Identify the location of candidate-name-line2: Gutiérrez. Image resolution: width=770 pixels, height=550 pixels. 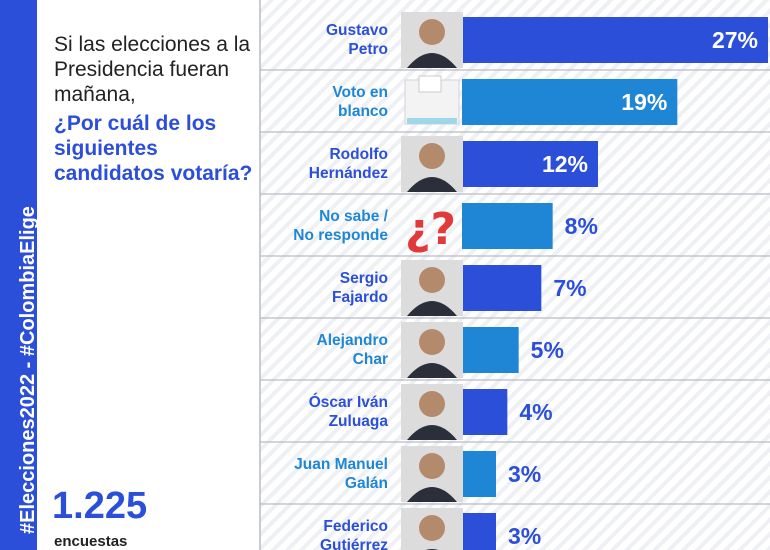
(354, 543).